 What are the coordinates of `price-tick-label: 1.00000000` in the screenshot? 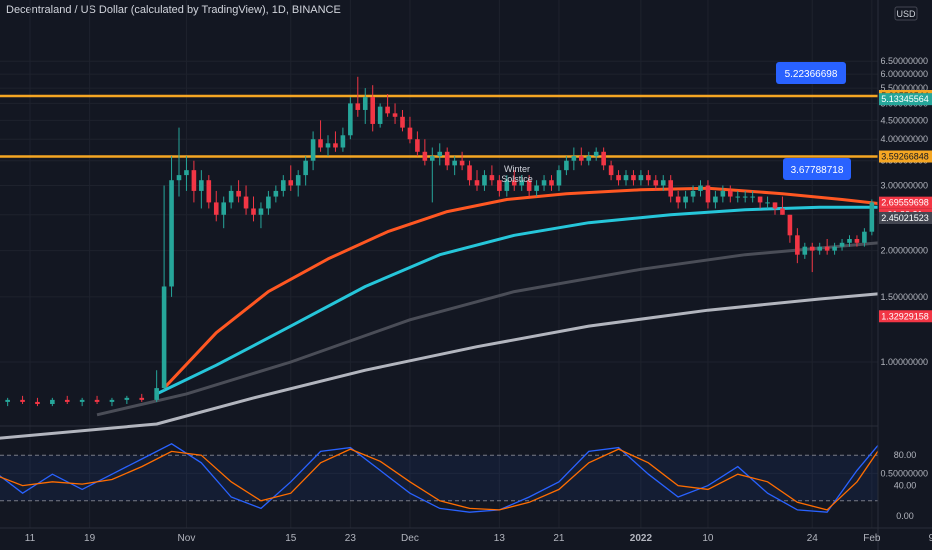 It's located at (904, 362).